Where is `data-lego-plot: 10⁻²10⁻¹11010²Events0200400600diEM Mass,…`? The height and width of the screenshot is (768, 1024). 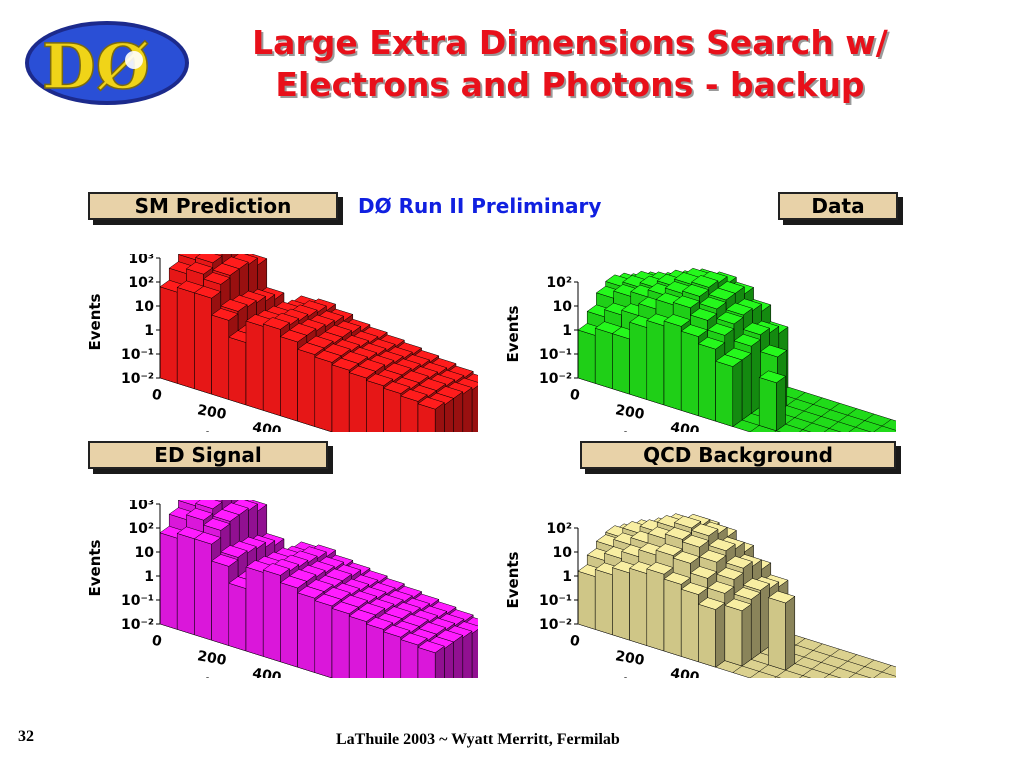 data-lego-plot: 10⁻²10⁻¹11010²Events0200400600diEM Mass,… is located at coordinates (700, 349).